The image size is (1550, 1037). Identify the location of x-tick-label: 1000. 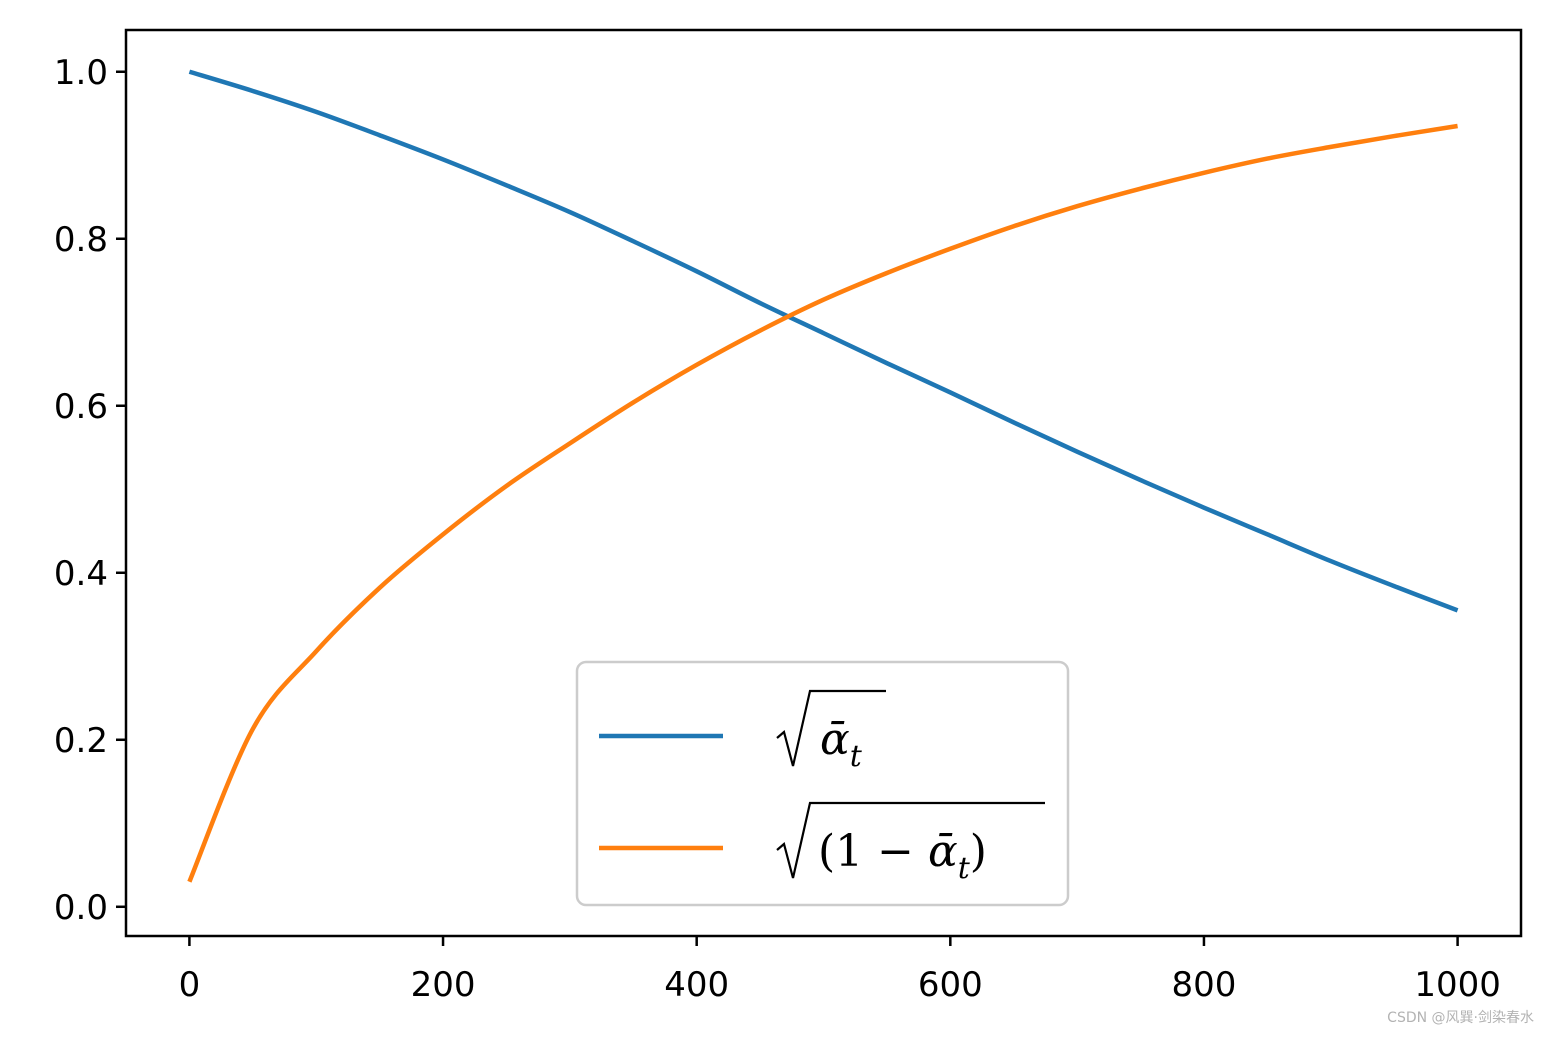
(1457, 985).